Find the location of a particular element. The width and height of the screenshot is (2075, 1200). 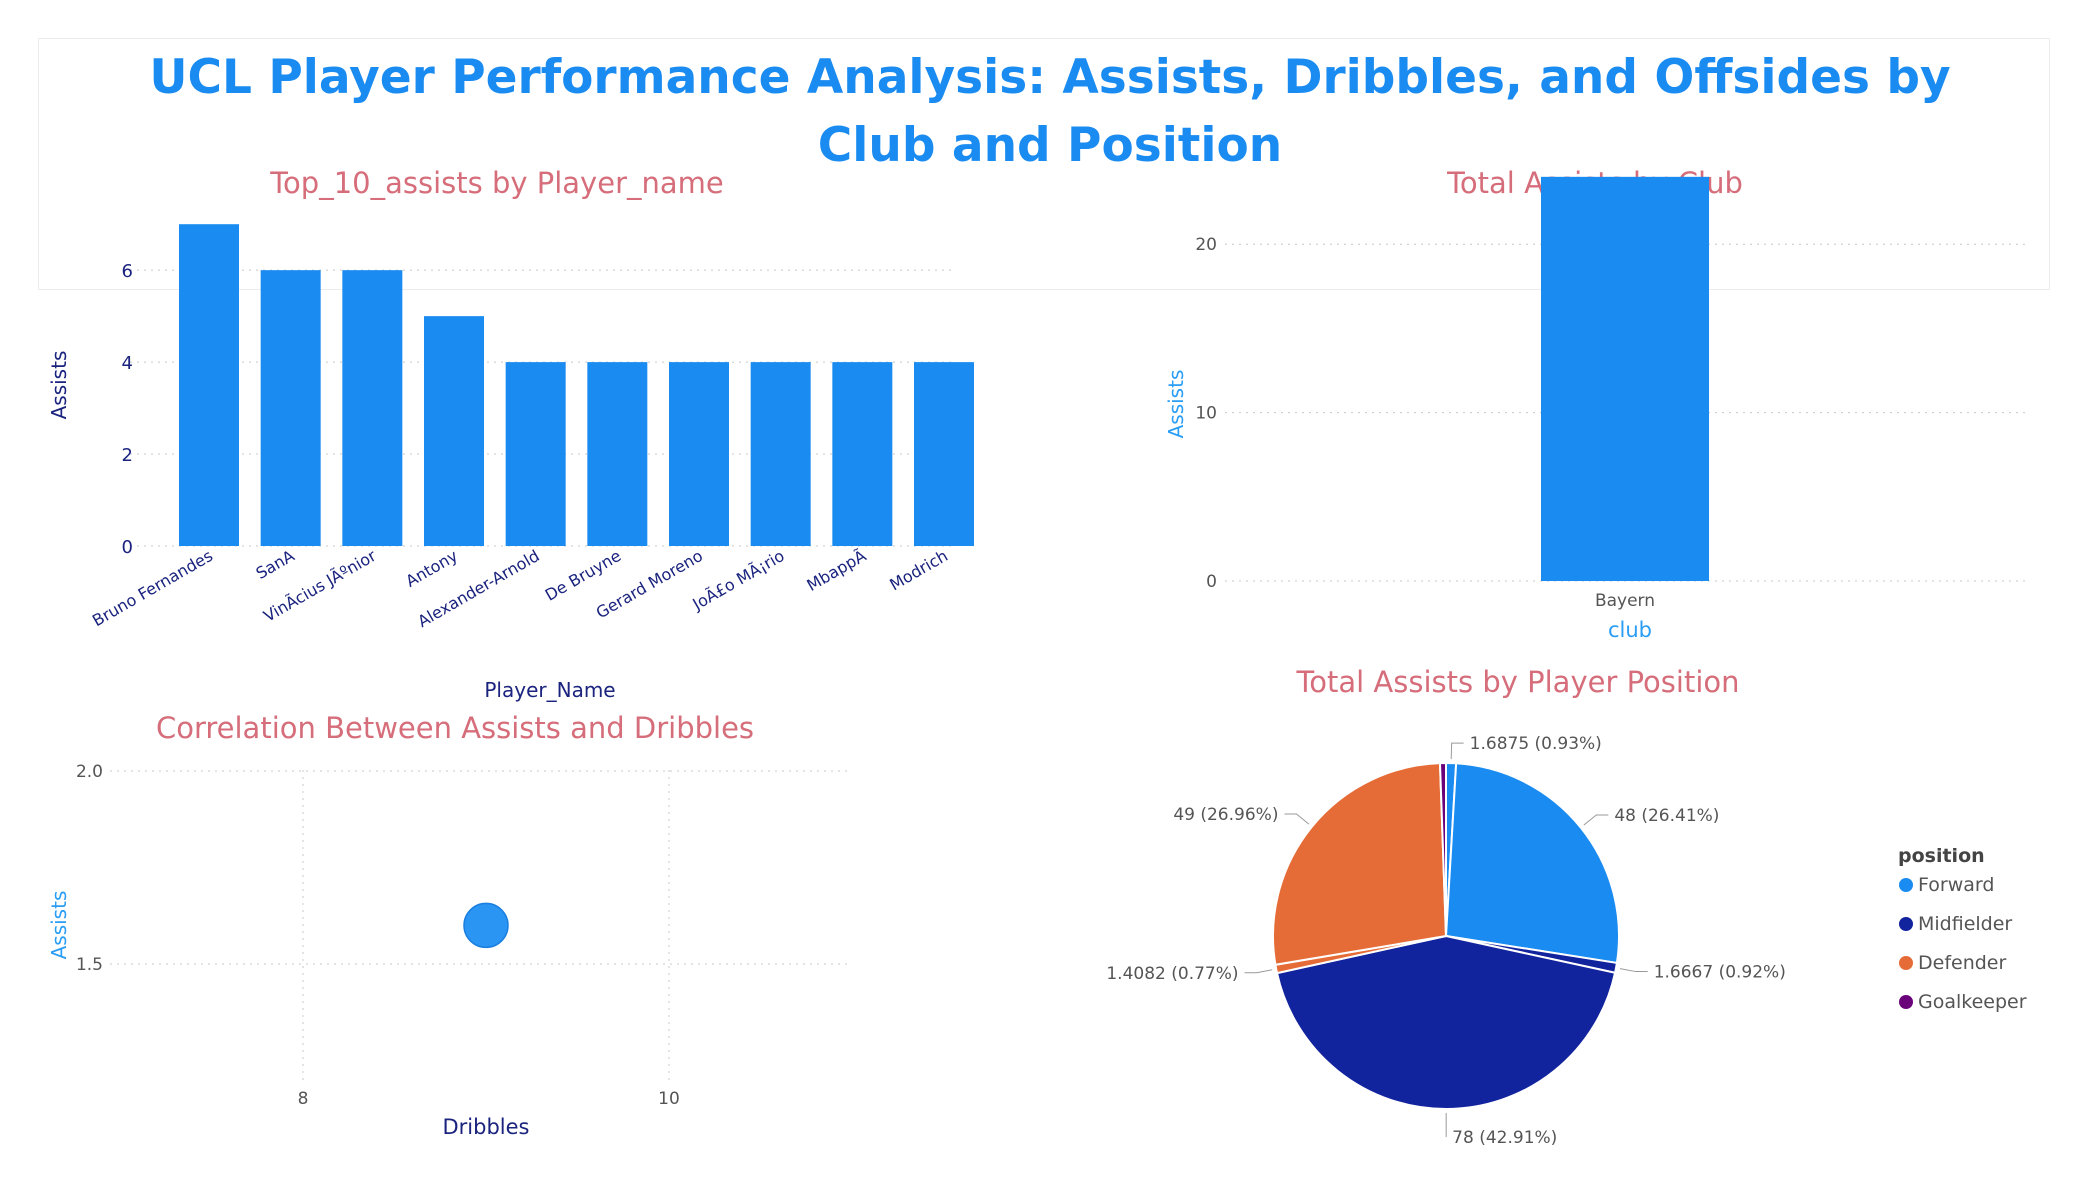

legend-title: position is located at coordinates (1941, 856).